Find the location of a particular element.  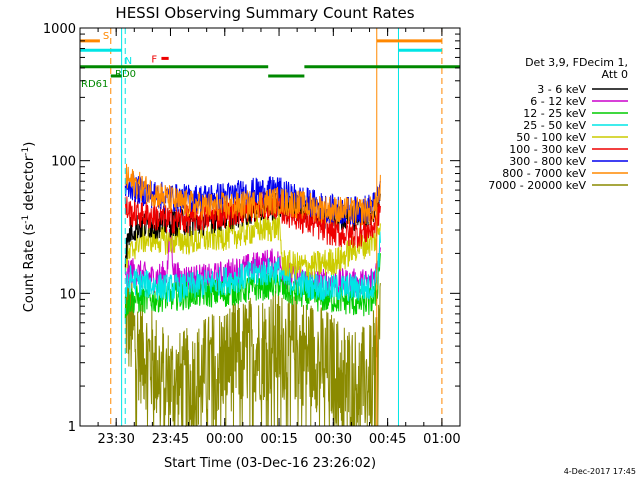

y-tick-label: 1000 is located at coordinates (59, 29).